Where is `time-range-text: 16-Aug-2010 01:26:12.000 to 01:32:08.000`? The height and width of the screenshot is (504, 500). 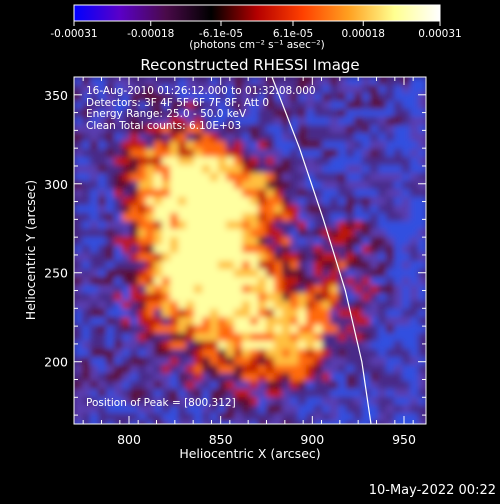
time-range-text: 16-Aug-2010 01:26:12.000 to 01:32:08.000 is located at coordinates (201, 91).